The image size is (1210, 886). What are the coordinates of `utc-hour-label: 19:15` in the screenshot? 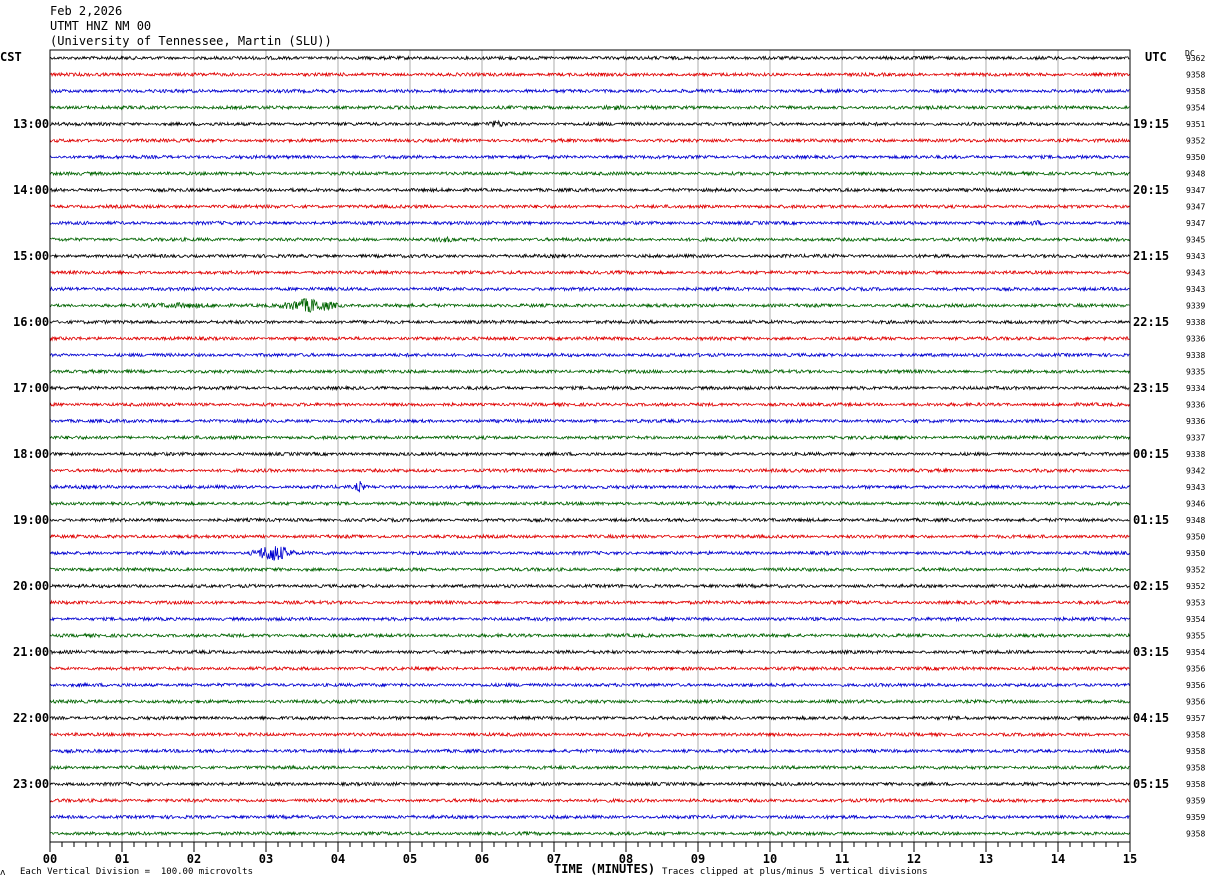 It's located at (1151, 124).